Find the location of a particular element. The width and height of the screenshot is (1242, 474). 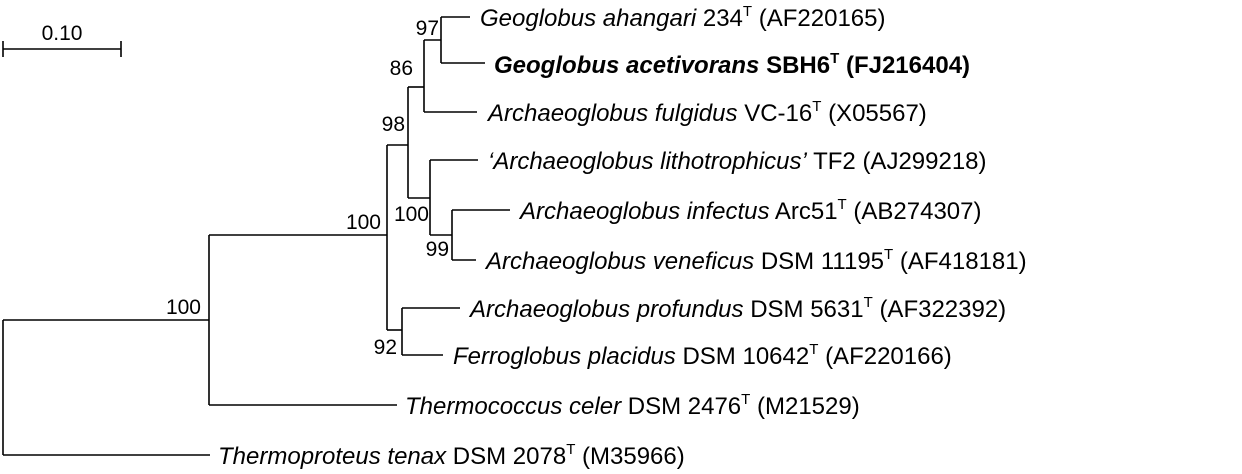

taxon-name: Ferroglobus placidus is located at coordinates (564, 356).